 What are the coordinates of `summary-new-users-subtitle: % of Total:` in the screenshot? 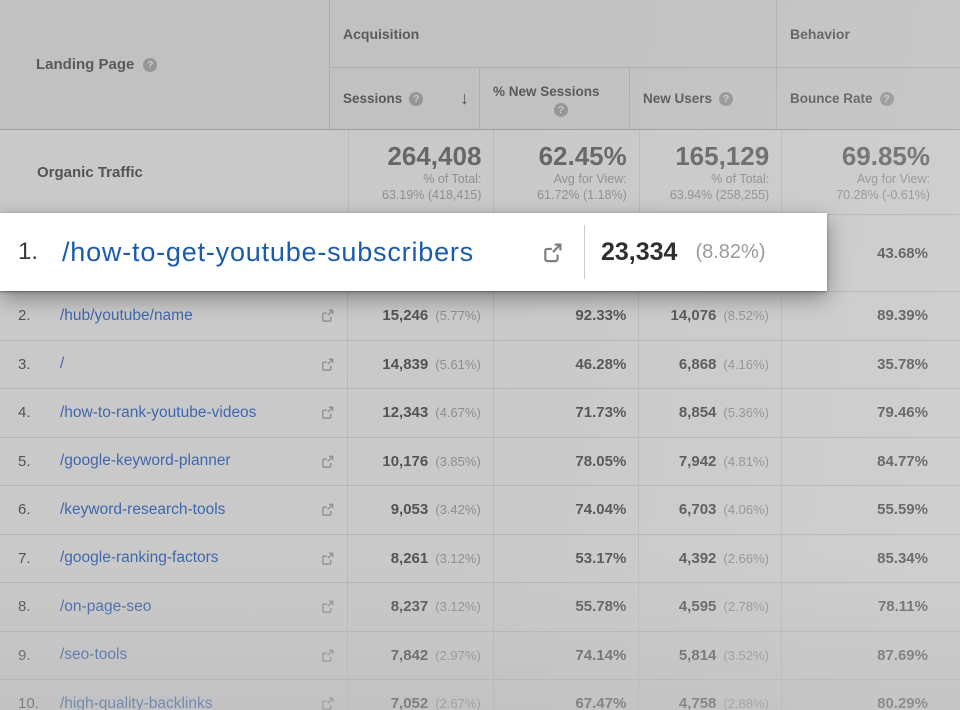 It's located at (740, 179).